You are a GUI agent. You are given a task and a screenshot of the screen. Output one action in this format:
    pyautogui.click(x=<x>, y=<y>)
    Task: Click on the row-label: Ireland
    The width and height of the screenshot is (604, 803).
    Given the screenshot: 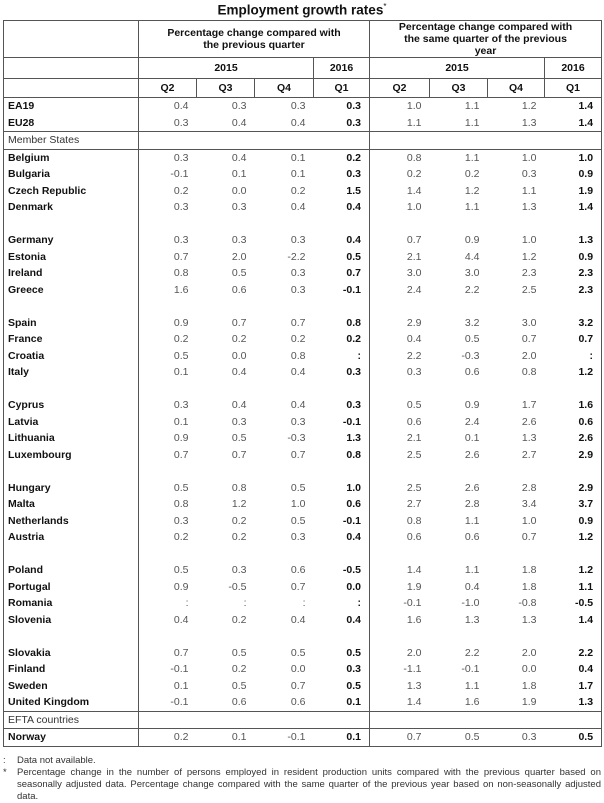 What is the action you would take?
    pyautogui.click(x=25, y=273)
    